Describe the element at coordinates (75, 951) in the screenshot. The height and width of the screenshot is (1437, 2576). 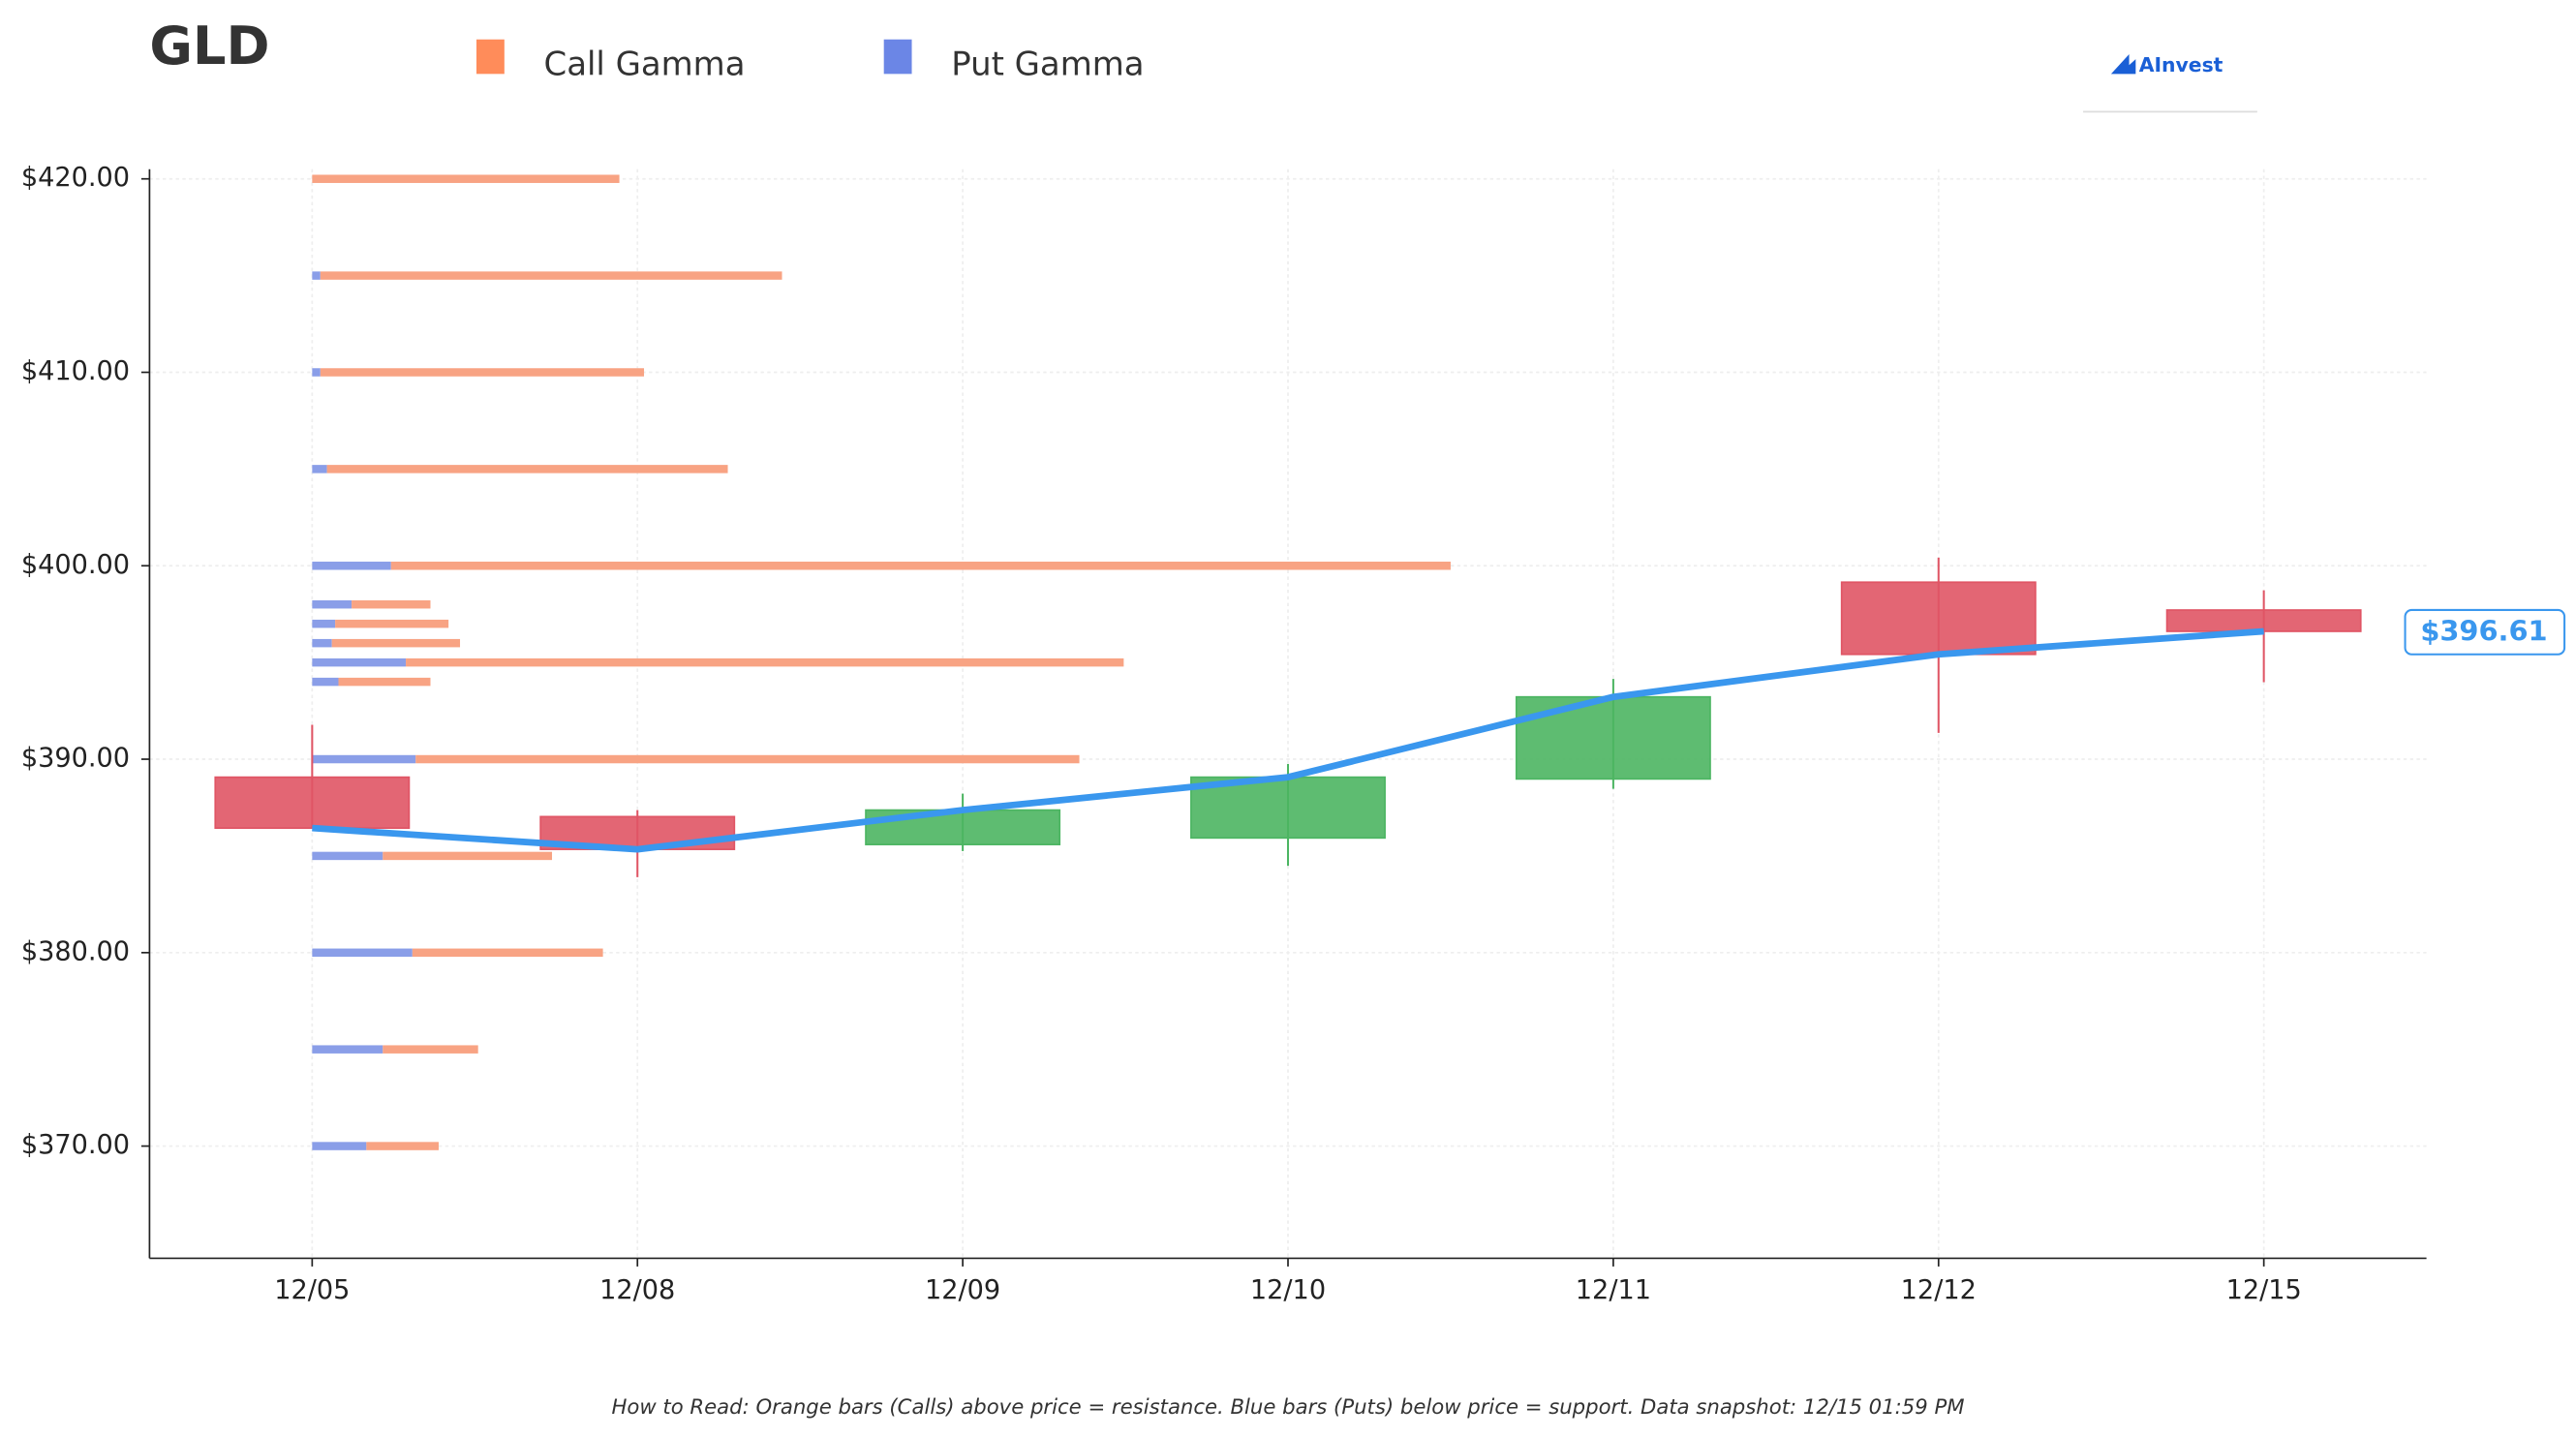
I see `y-tick-label: $380.00` at that location.